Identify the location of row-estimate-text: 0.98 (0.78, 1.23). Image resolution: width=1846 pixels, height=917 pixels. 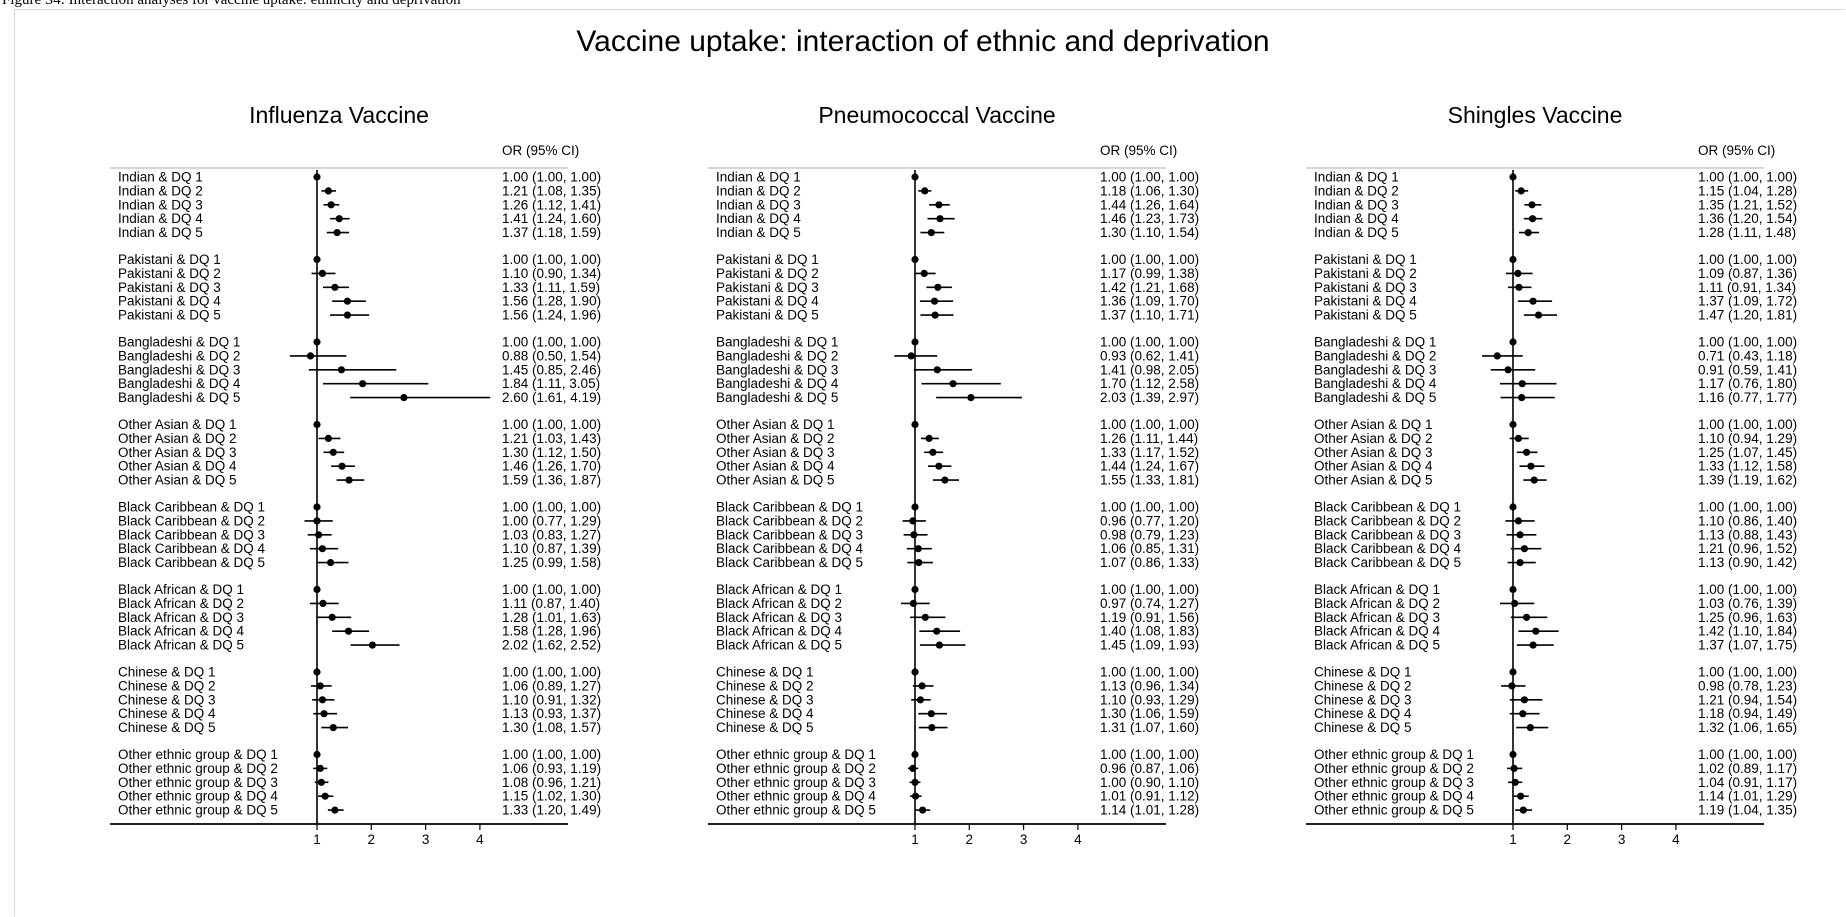
(1747, 685).